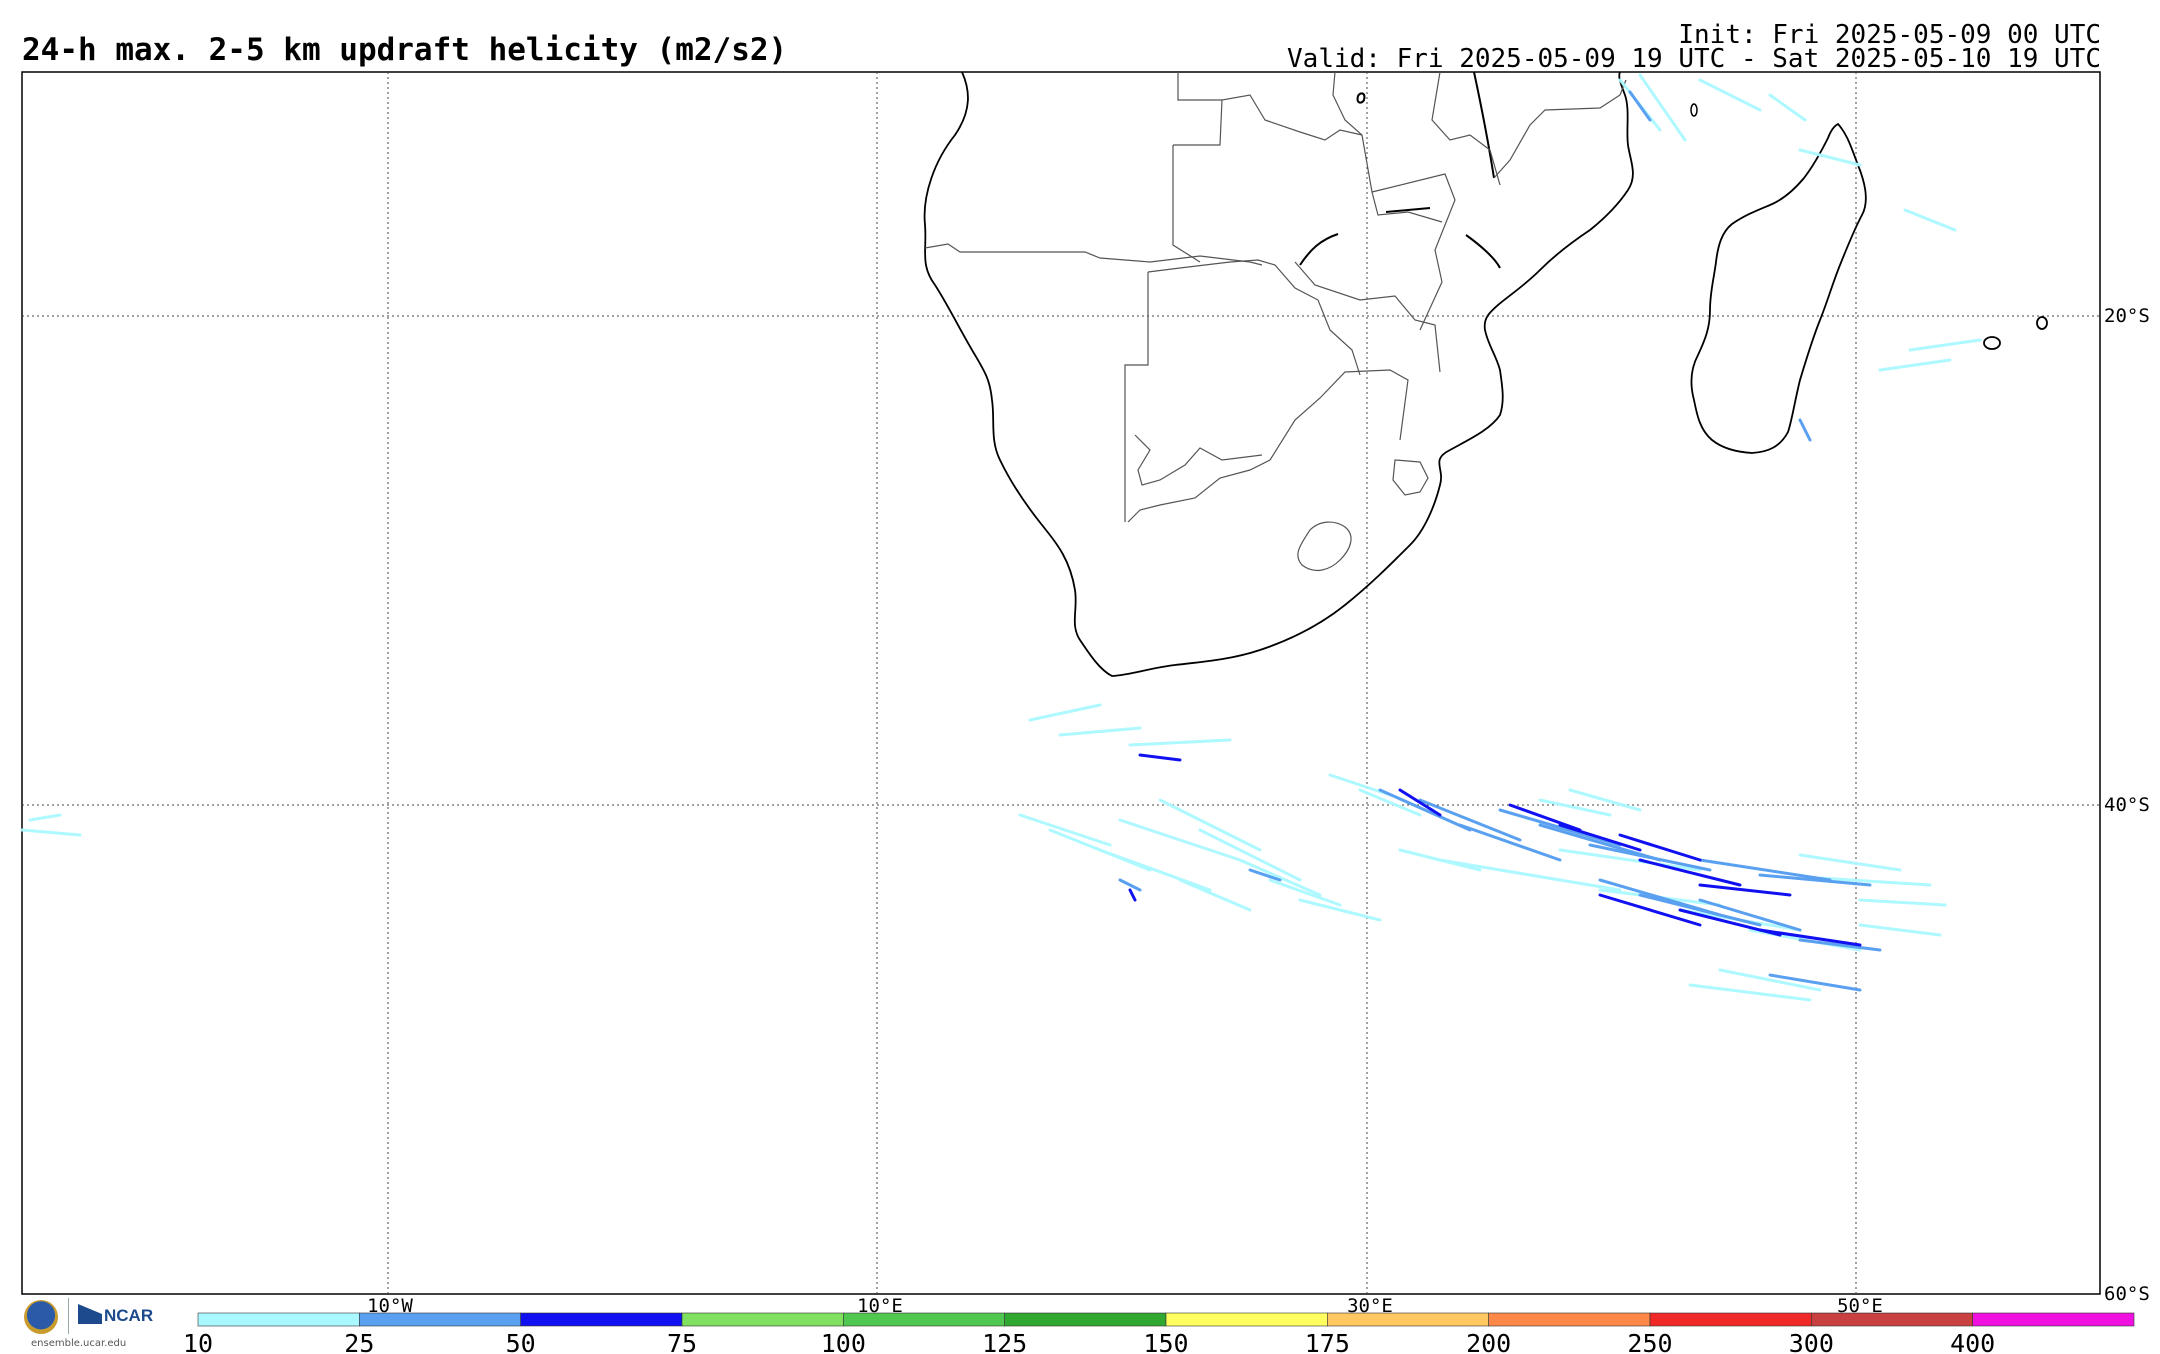  I want to click on lake-malawi, so click(1484, 125).